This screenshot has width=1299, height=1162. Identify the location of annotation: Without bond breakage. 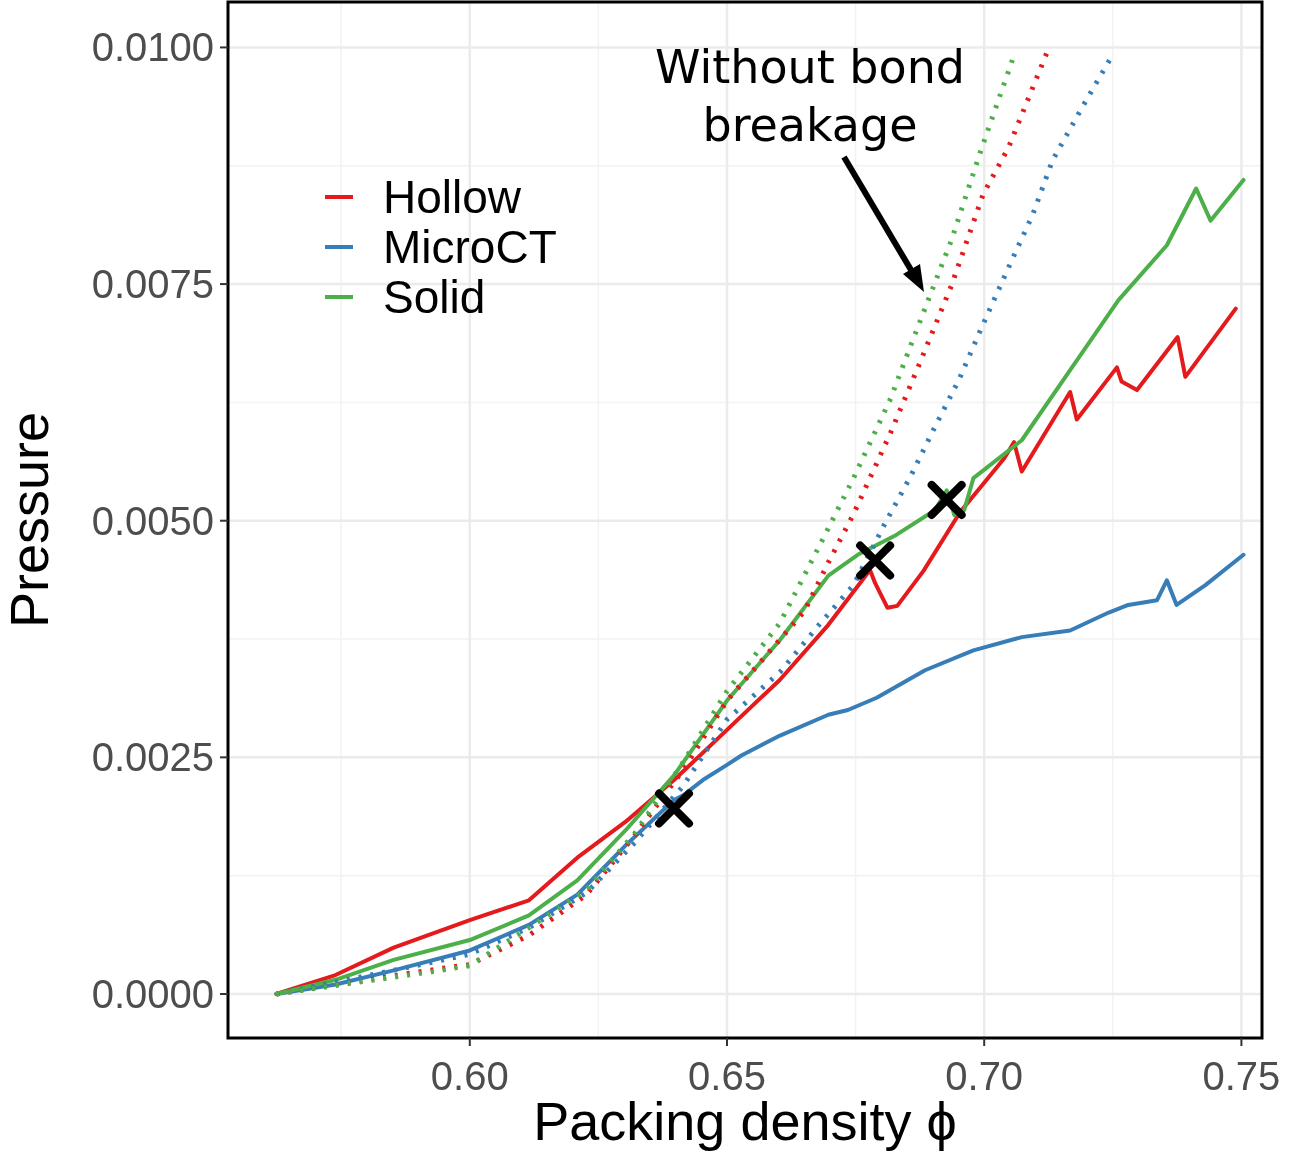
(810, 96).